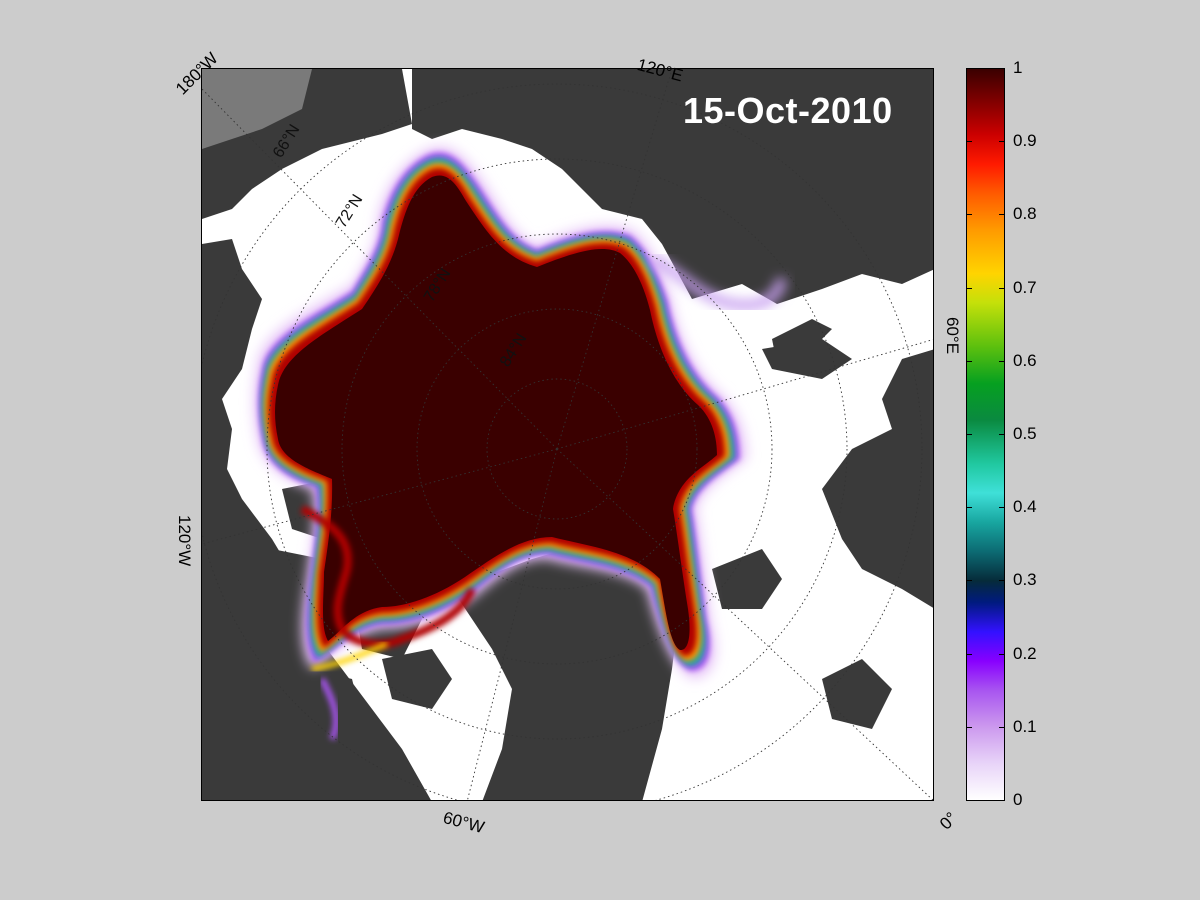  Describe the element at coordinates (1025, 433) in the screenshot. I see `colorbar-label: 0.5` at that location.